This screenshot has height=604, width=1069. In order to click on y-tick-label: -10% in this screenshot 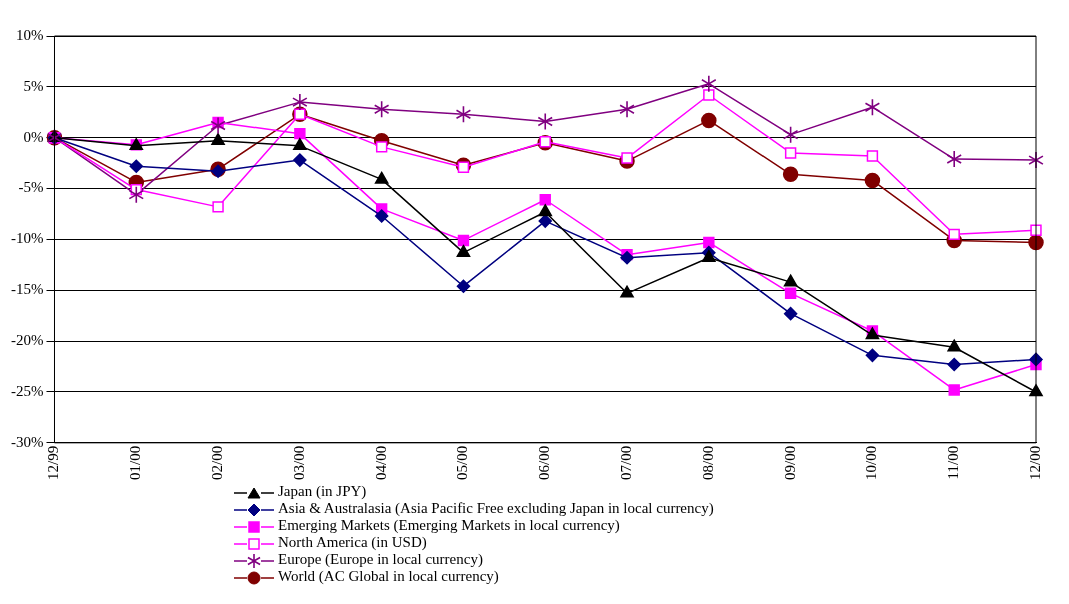, I will do `click(27, 238)`.